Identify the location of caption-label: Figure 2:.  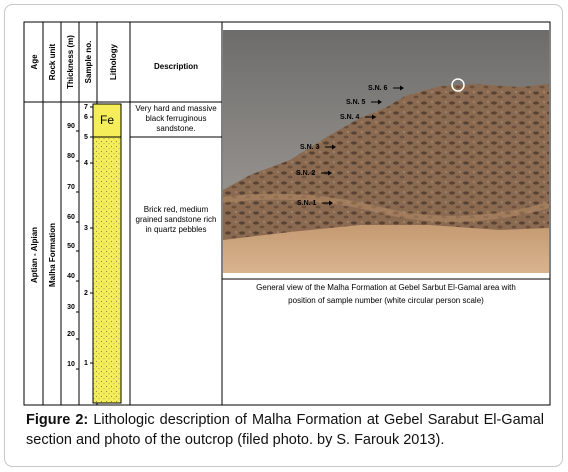
(57, 420).